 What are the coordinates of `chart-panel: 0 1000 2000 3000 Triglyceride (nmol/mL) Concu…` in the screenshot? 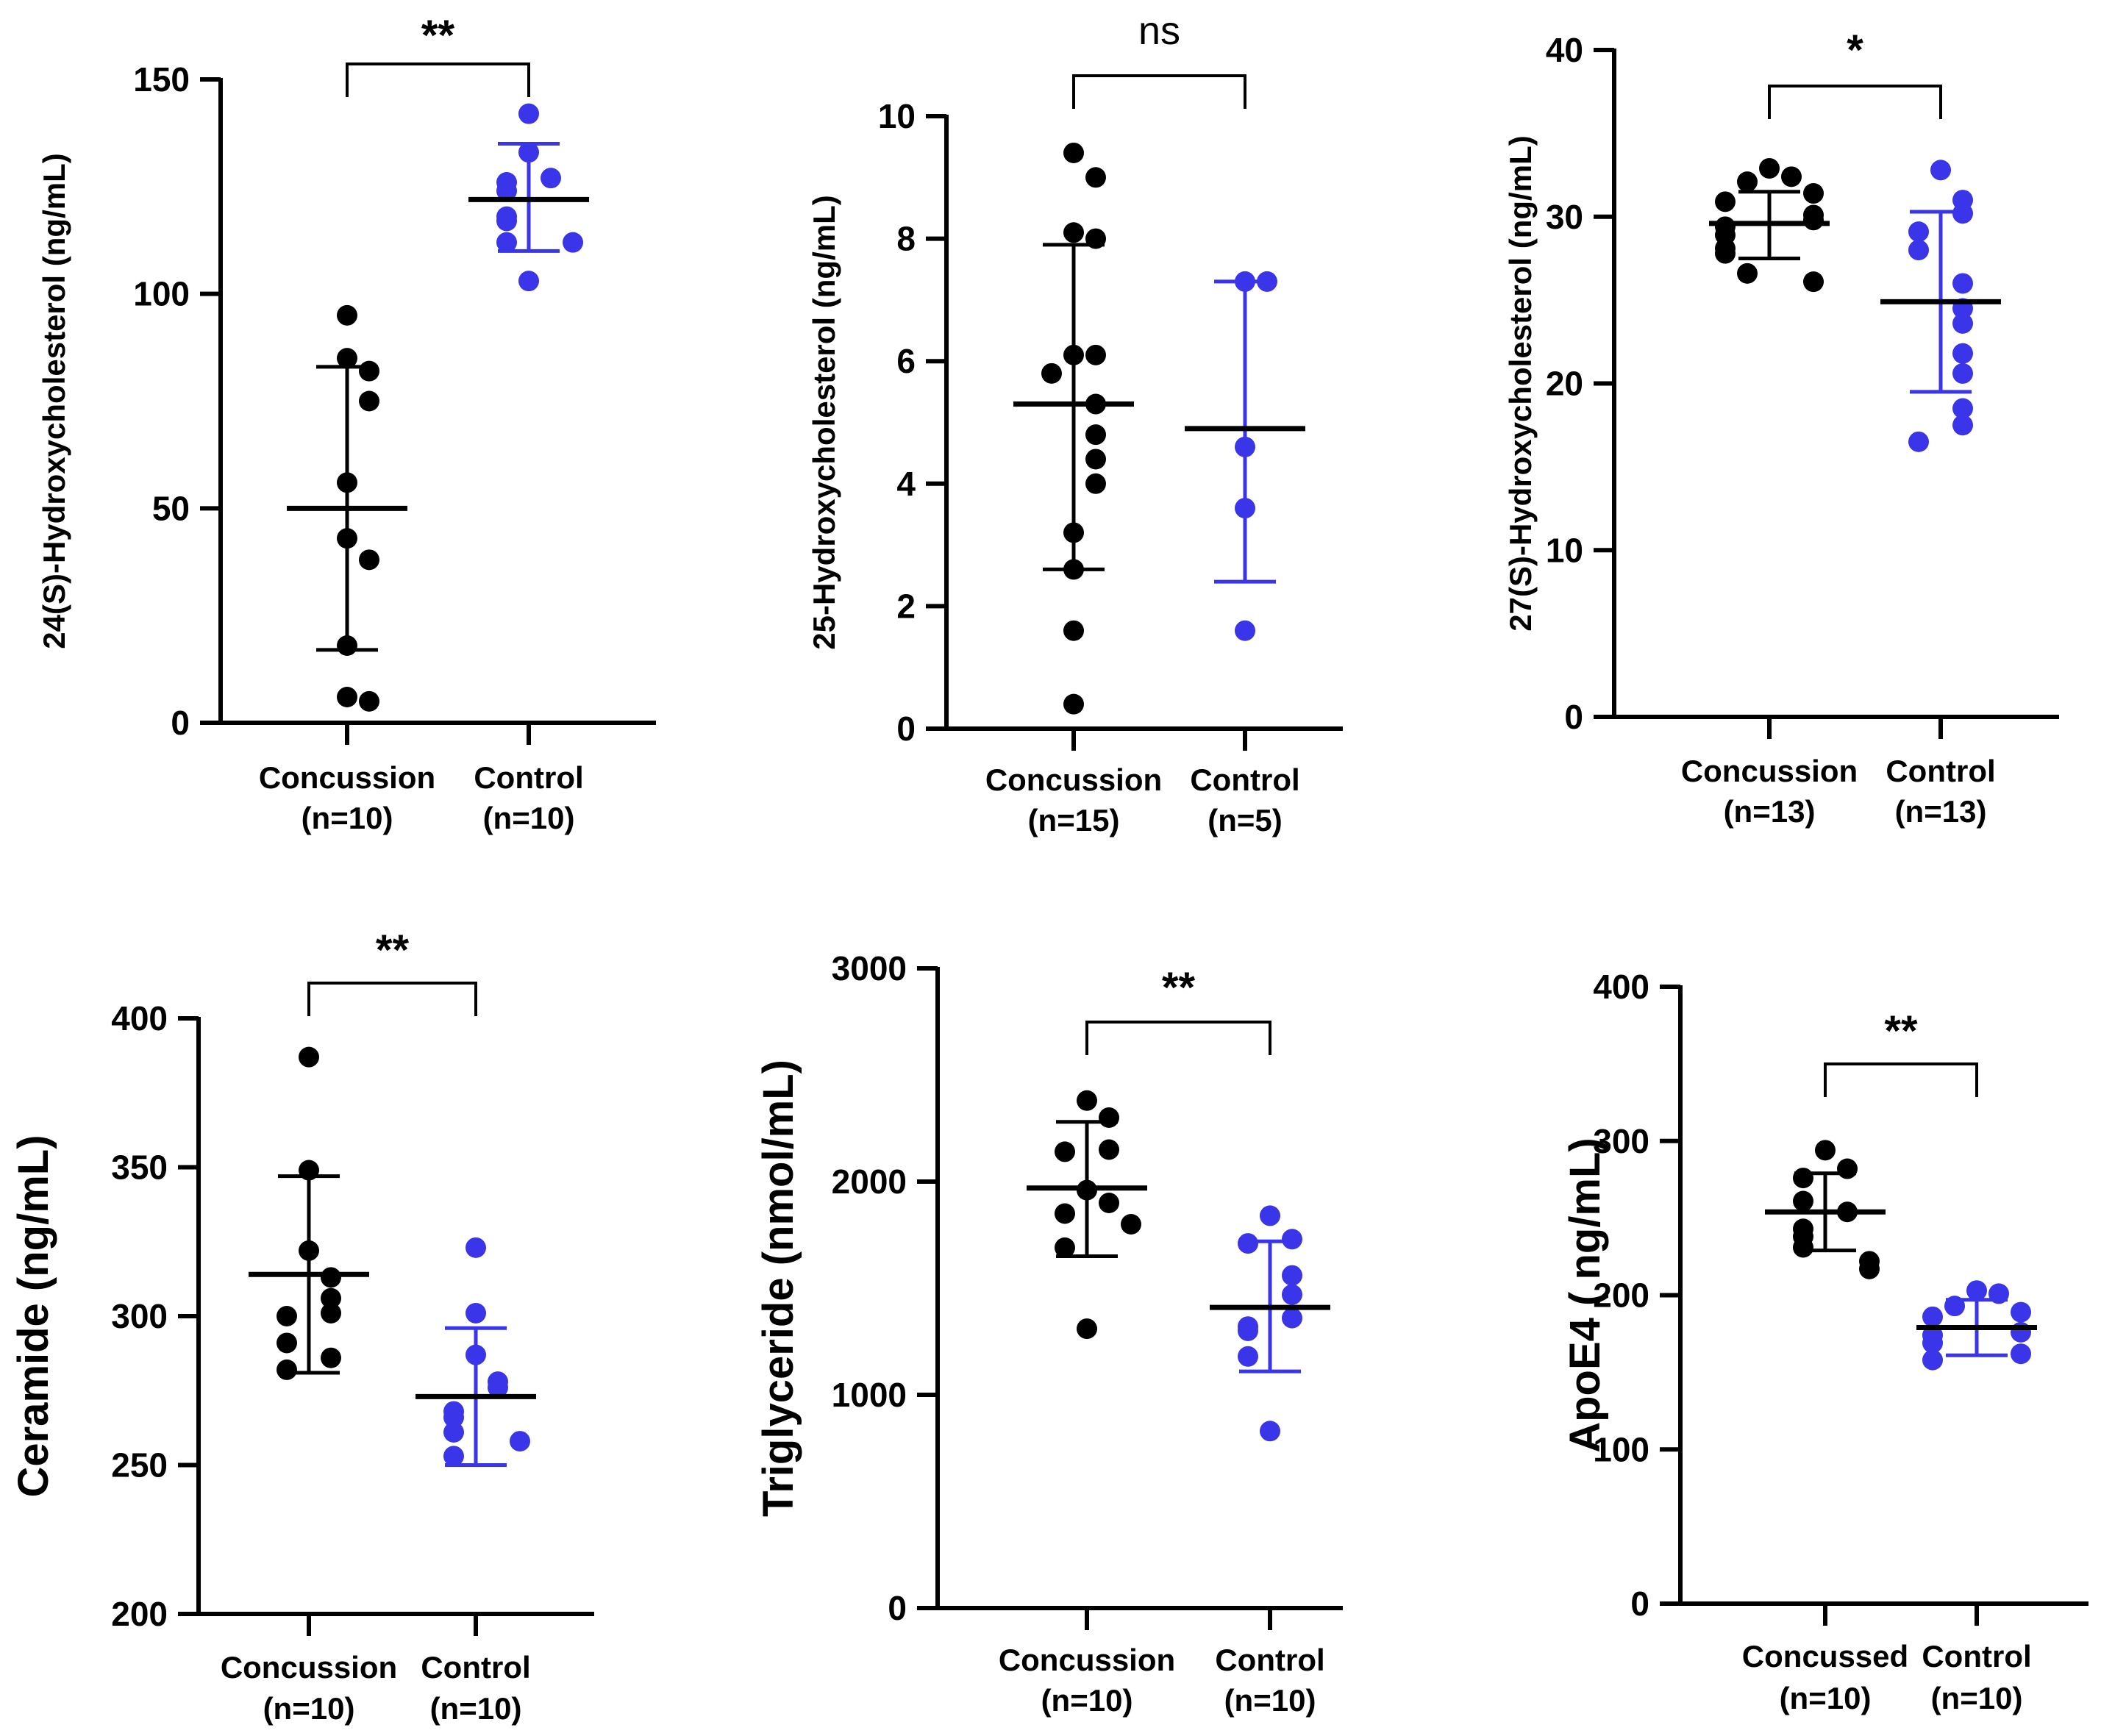 It's located at (1049, 1334).